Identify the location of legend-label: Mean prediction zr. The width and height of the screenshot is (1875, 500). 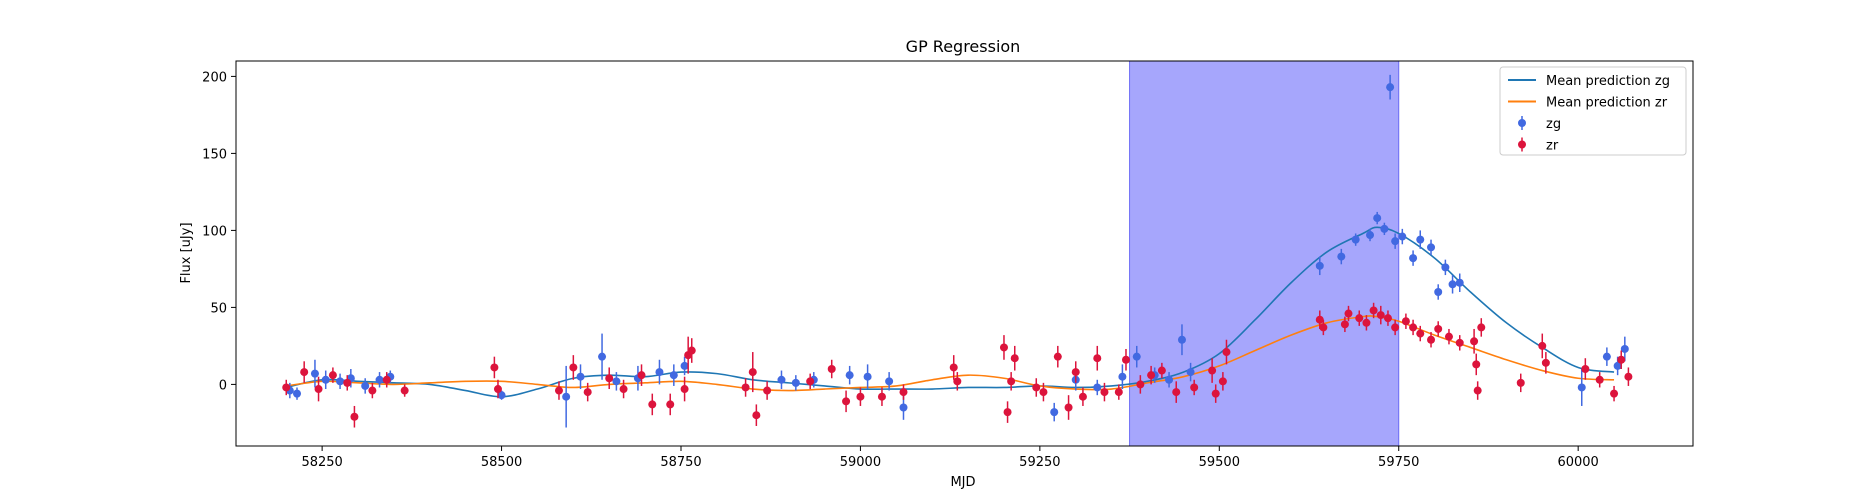
(1607, 103).